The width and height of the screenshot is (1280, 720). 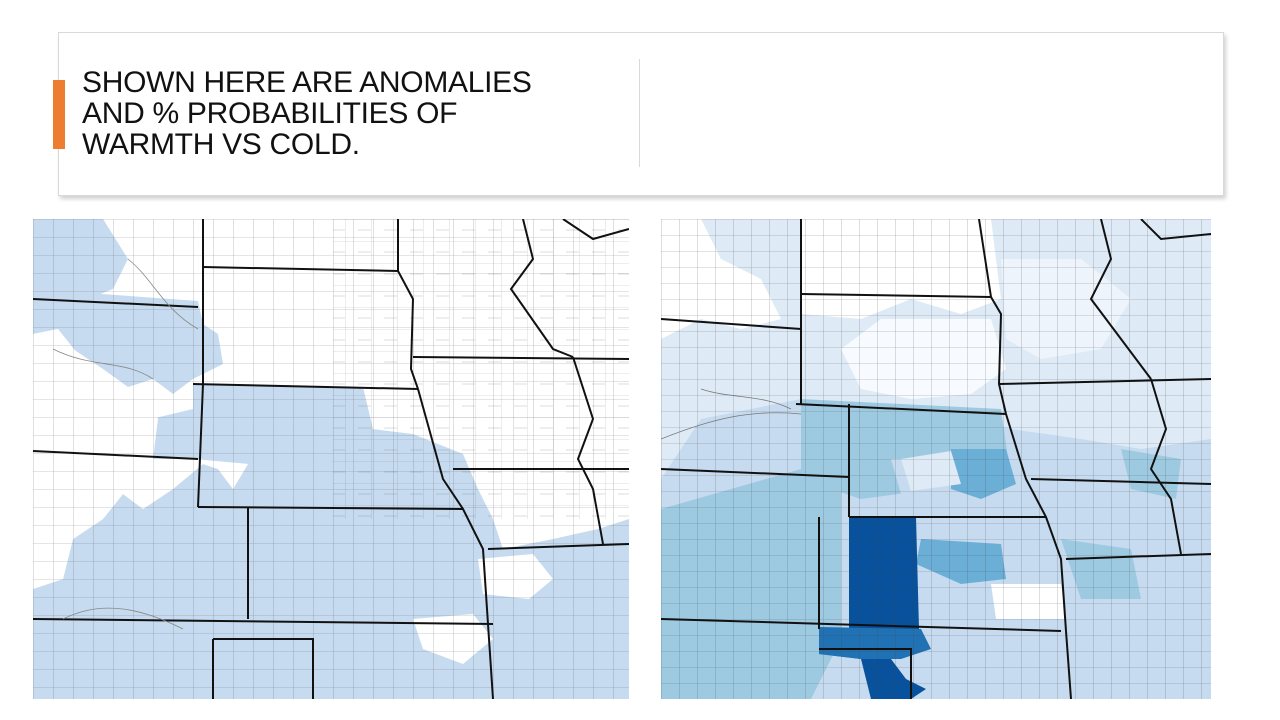 What do you see at coordinates (125, 444) in the screenshot?
I see `rivers` at bounding box center [125, 444].